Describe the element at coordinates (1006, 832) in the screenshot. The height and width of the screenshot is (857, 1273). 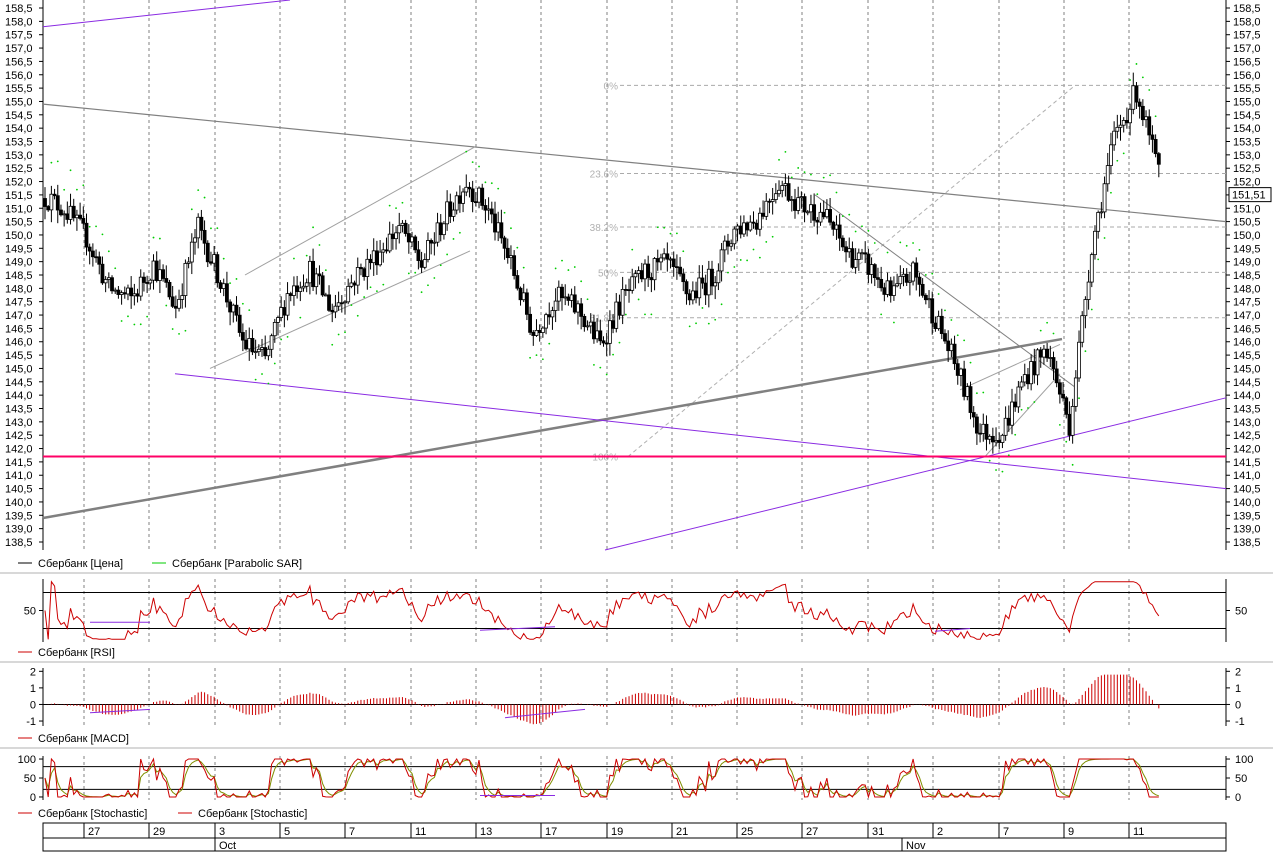
I see `date-tick-label: 7` at that location.